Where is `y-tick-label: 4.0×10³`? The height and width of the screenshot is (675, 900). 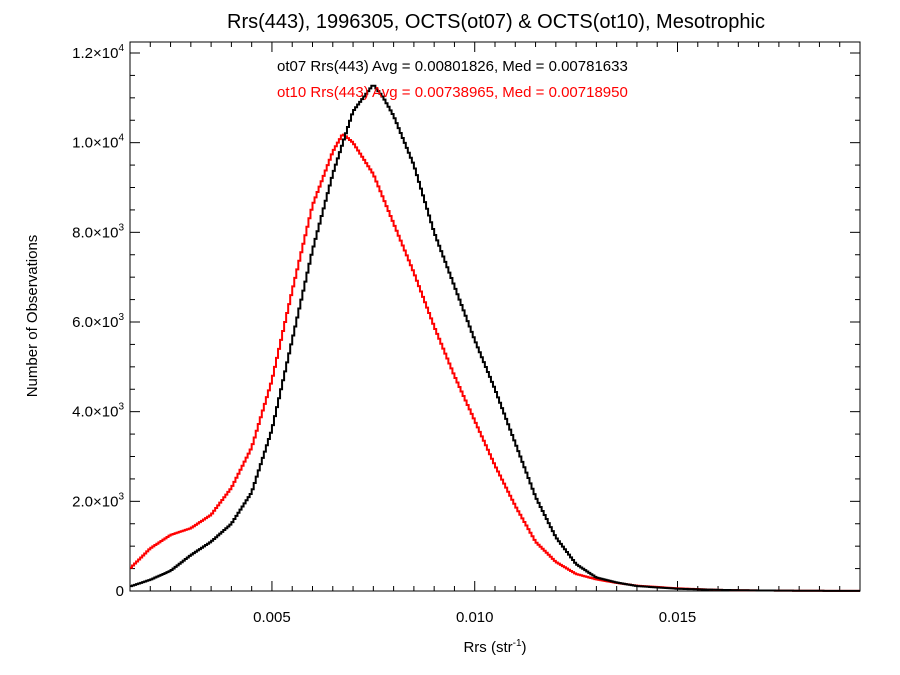 y-tick-label: 4.0×10³ is located at coordinates (98, 411).